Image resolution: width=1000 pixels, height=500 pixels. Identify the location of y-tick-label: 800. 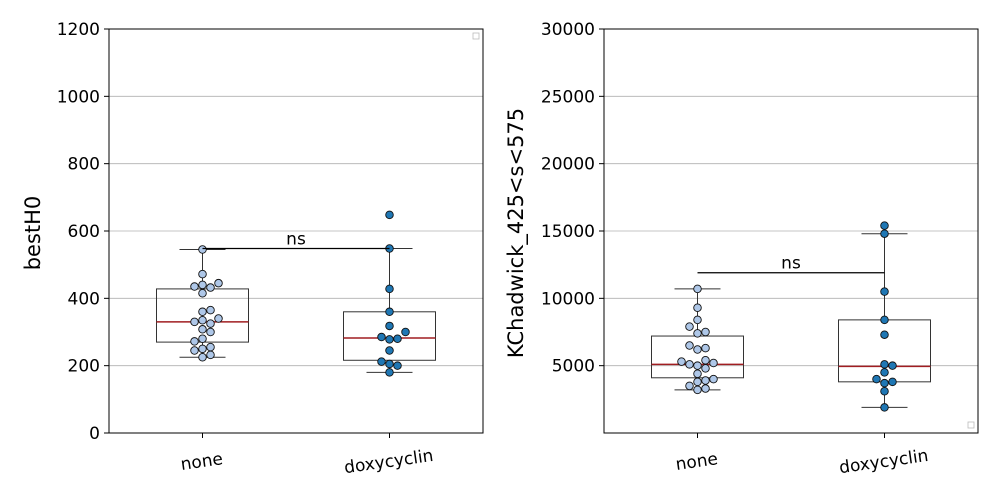
(84, 165).